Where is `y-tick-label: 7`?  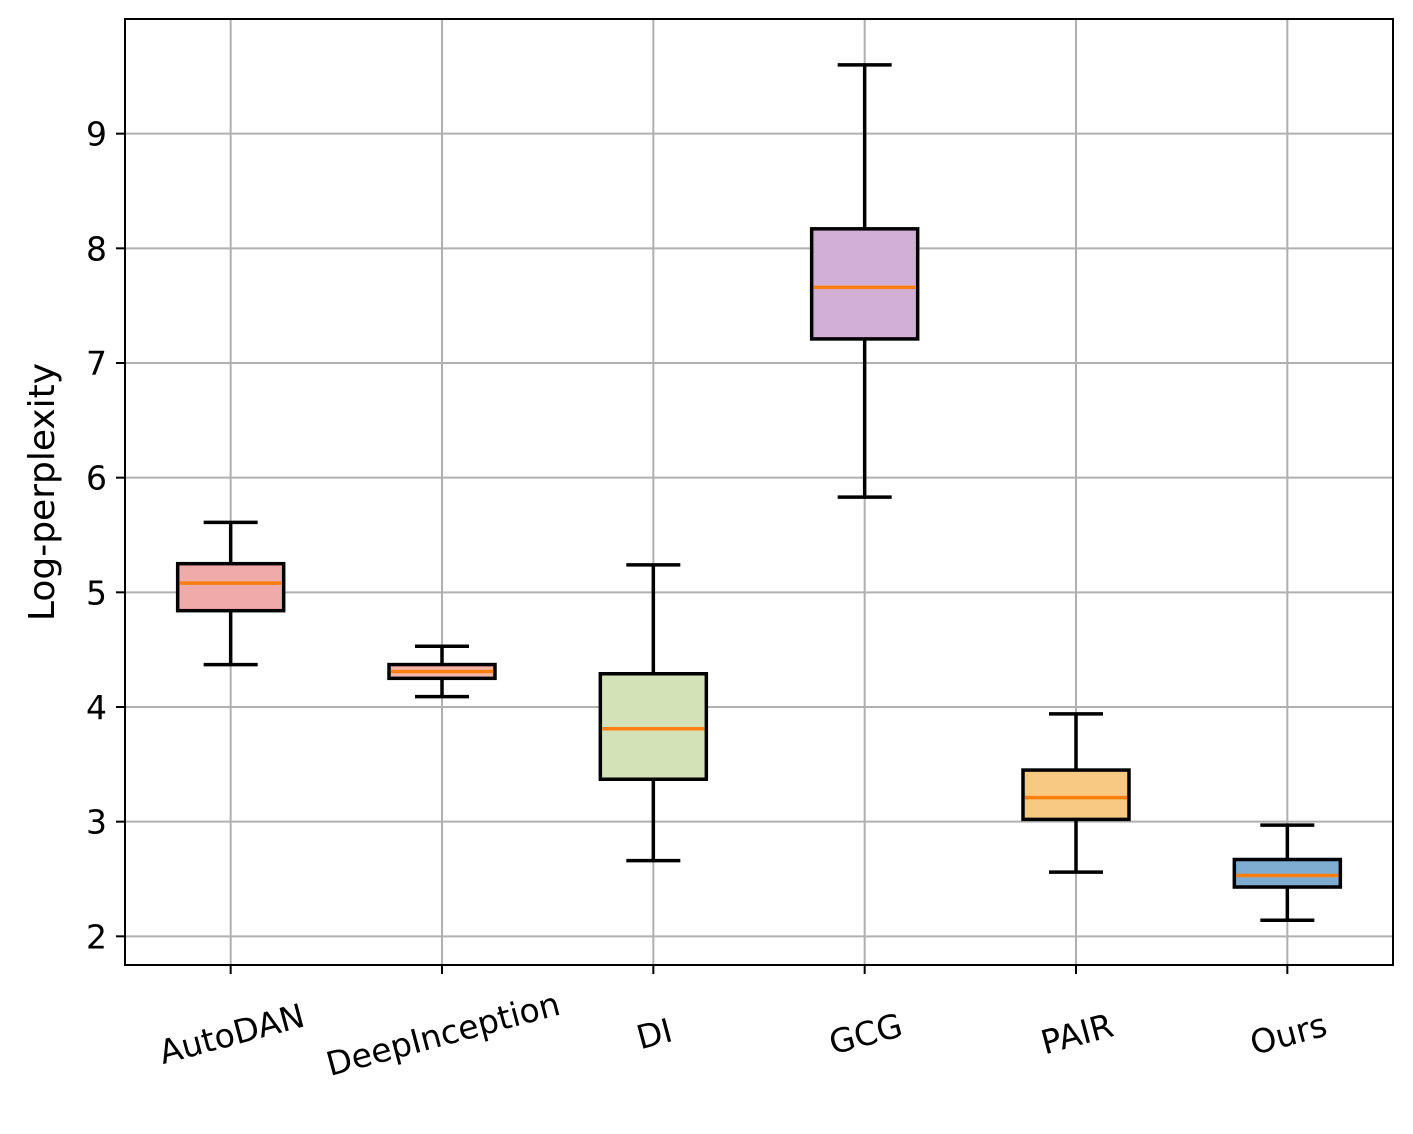 y-tick-label: 7 is located at coordinates (96, 363).